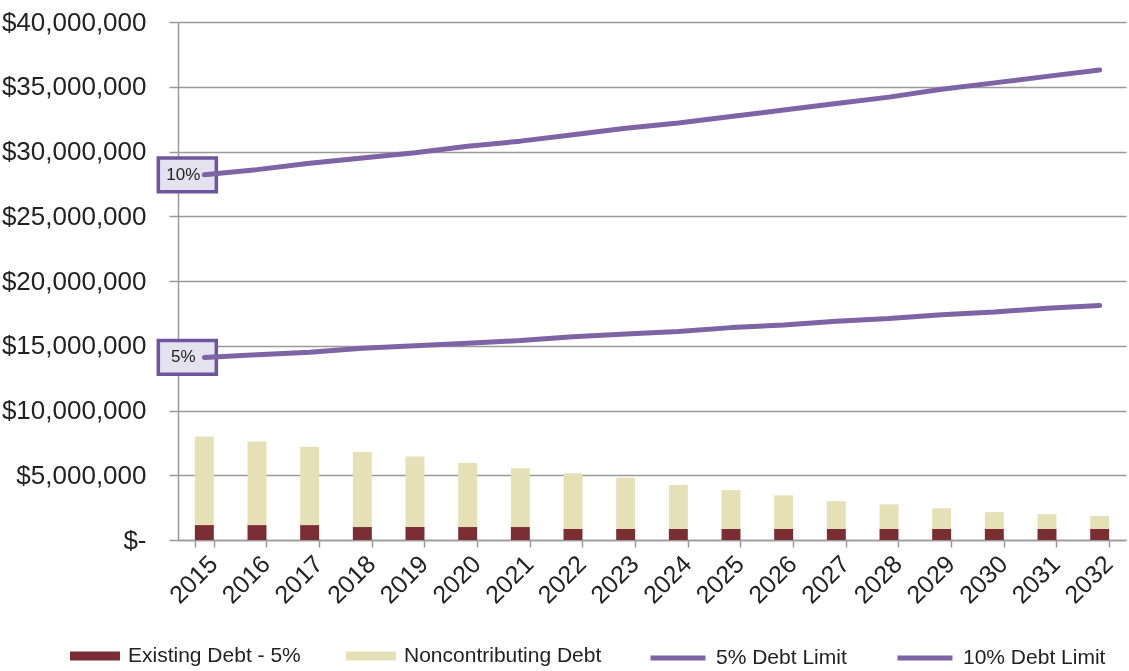 The height and width of the screenshot is (671, 1129). I want to click on legend-label: Existing Debt - 5%, so click(214, 654).